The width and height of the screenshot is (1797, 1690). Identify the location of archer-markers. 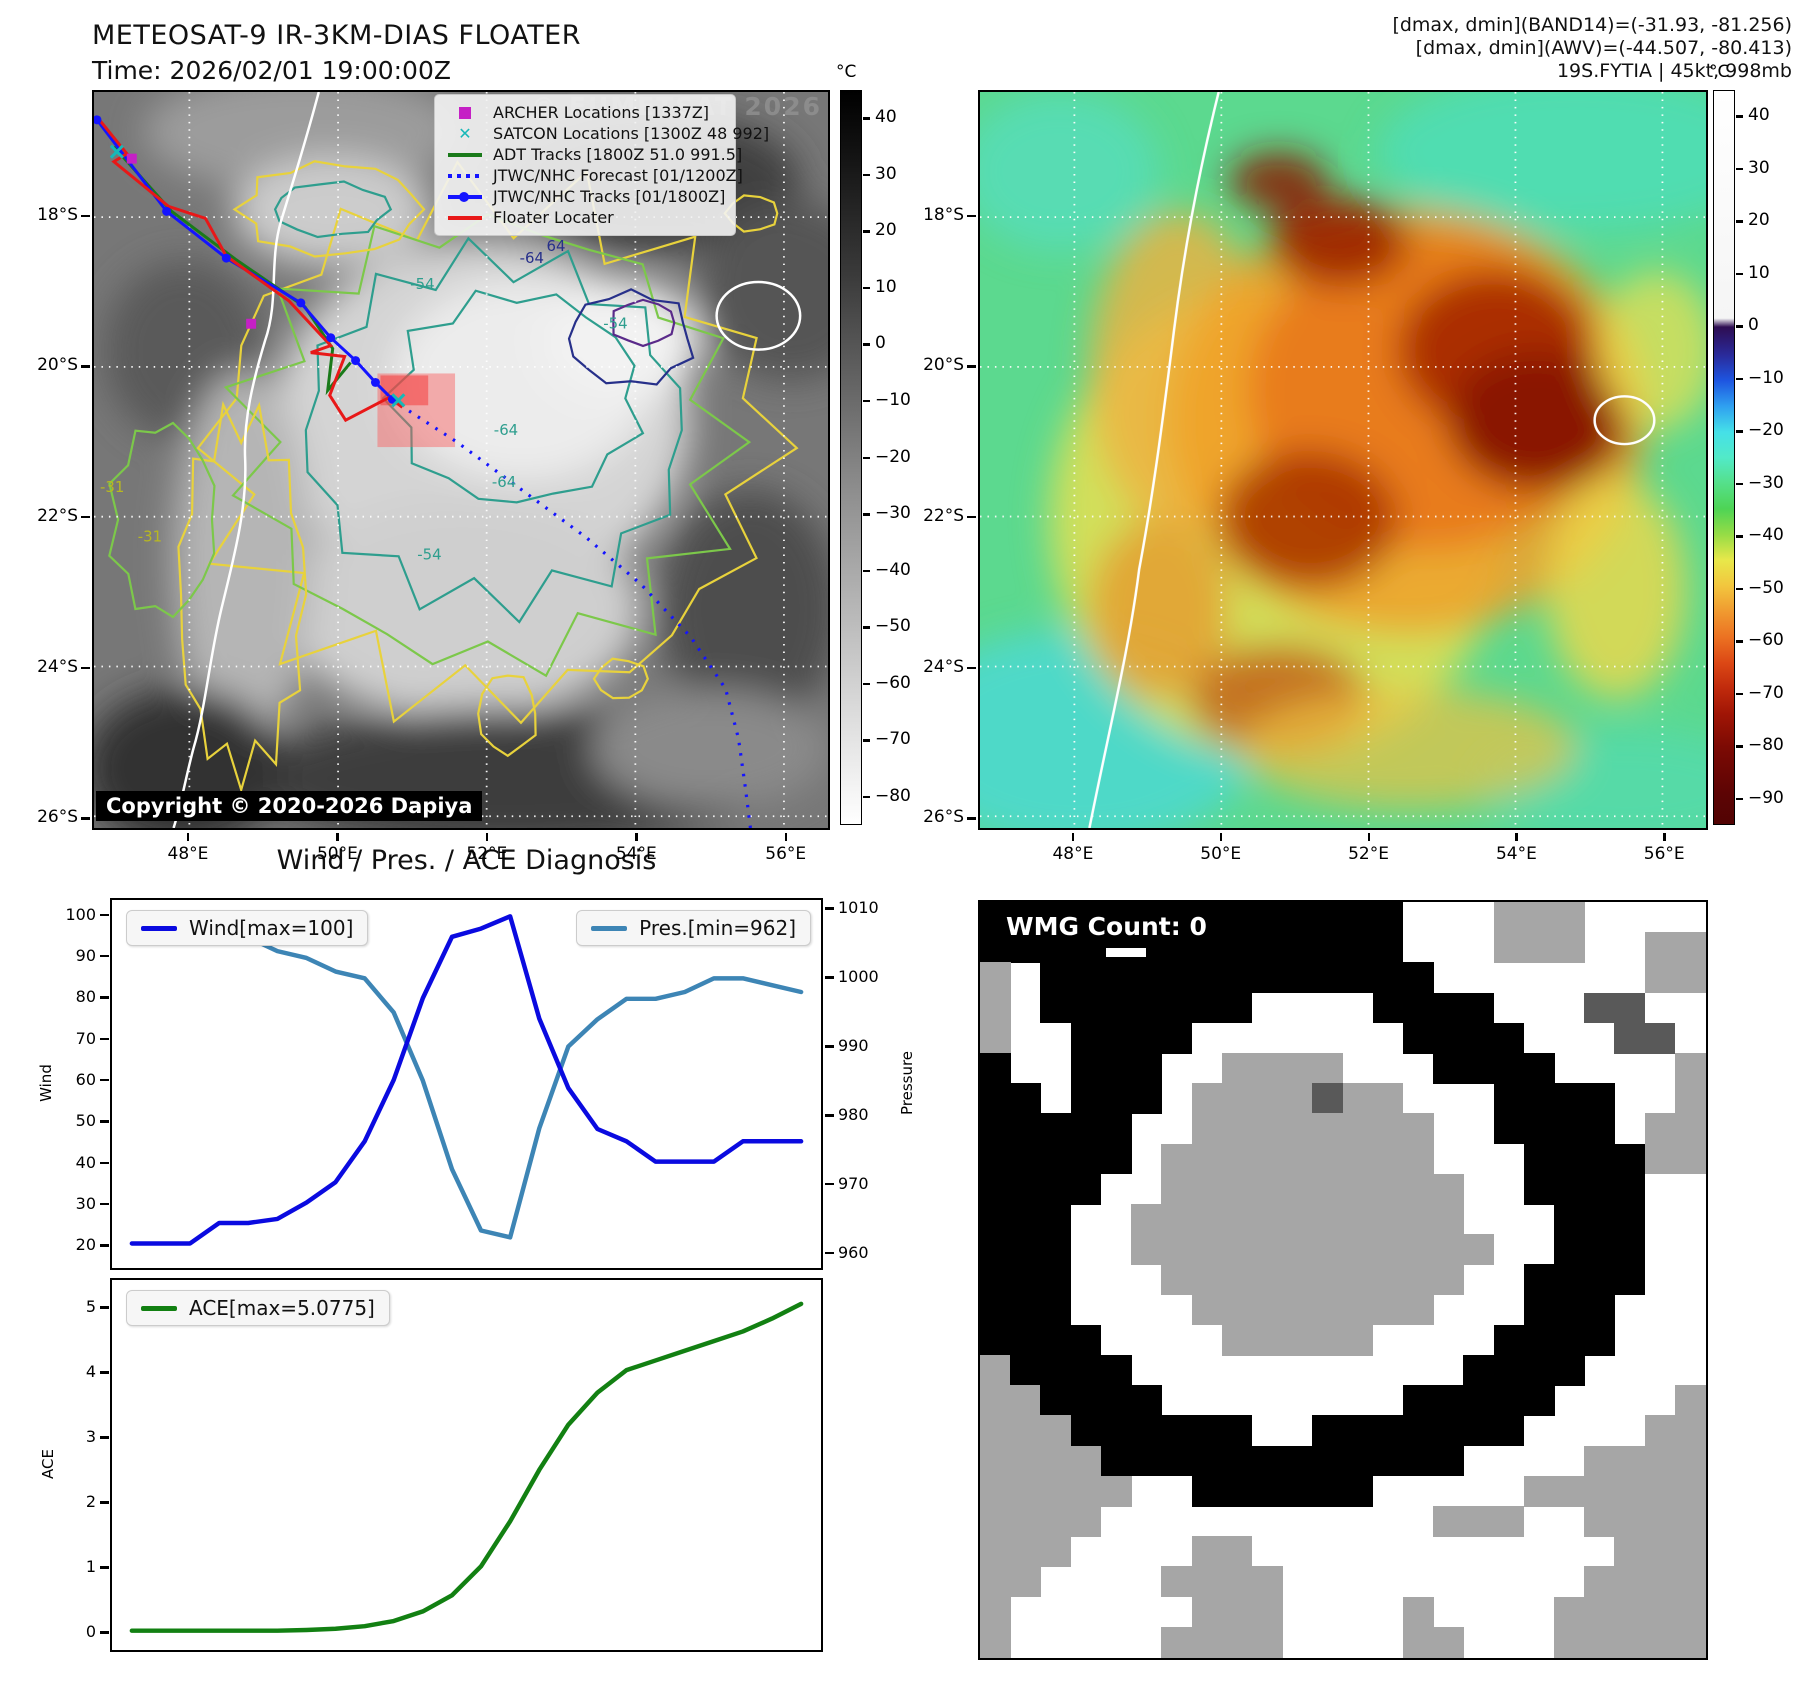
(191, 241).